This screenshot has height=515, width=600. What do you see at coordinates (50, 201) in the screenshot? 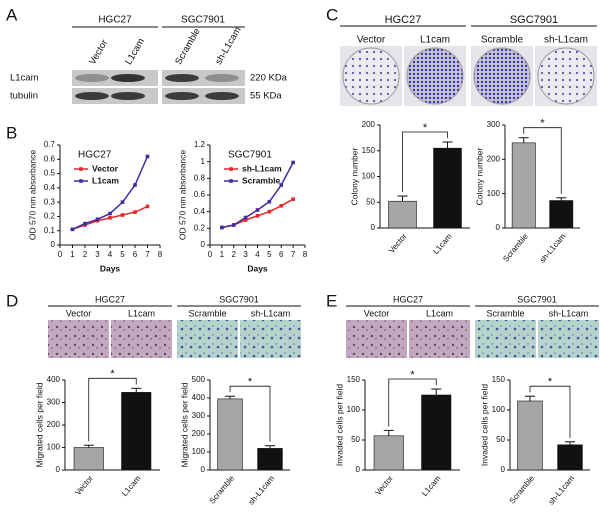
I see `y-tick-label: 0.3` at bounding box center [50, 201].